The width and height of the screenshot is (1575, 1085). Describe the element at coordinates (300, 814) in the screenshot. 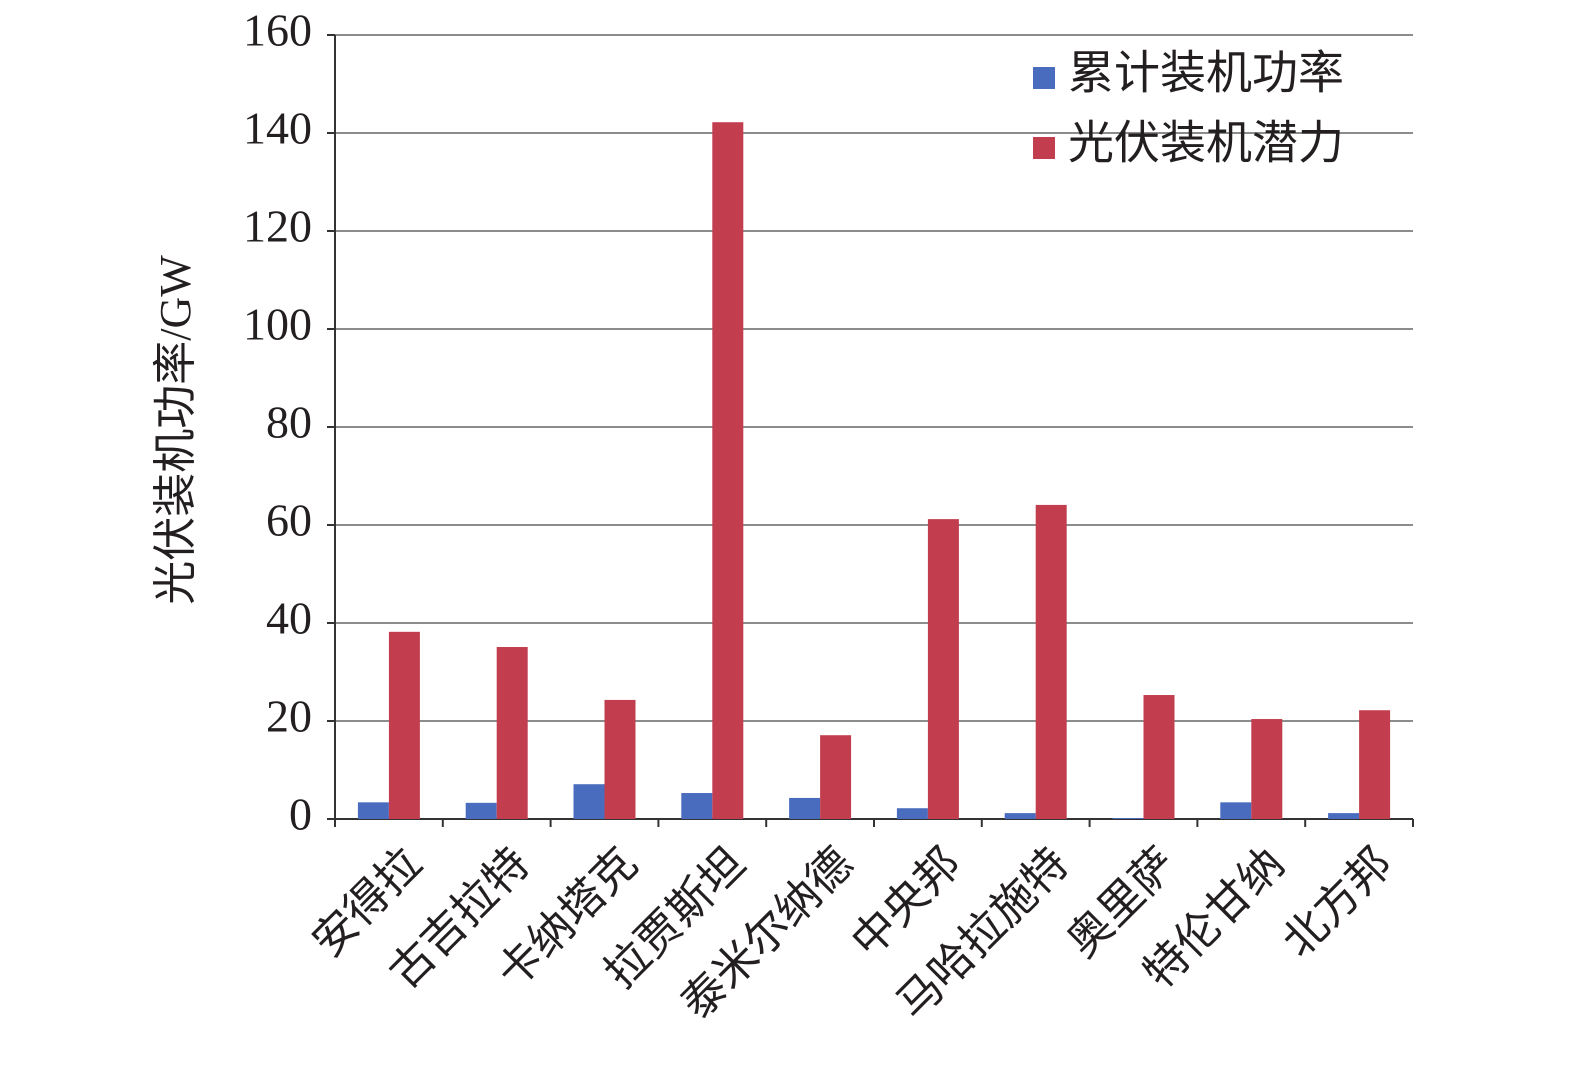

I see `y-tick-label: 0` at that location.